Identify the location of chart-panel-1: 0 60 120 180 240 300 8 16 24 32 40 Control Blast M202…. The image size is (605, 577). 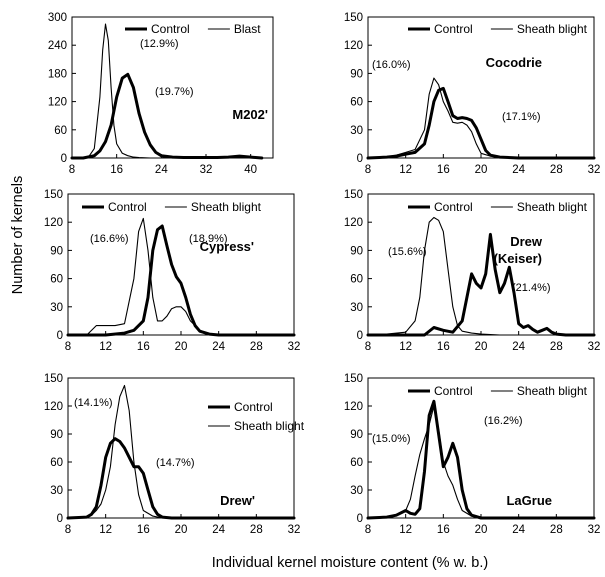
(161, 94).